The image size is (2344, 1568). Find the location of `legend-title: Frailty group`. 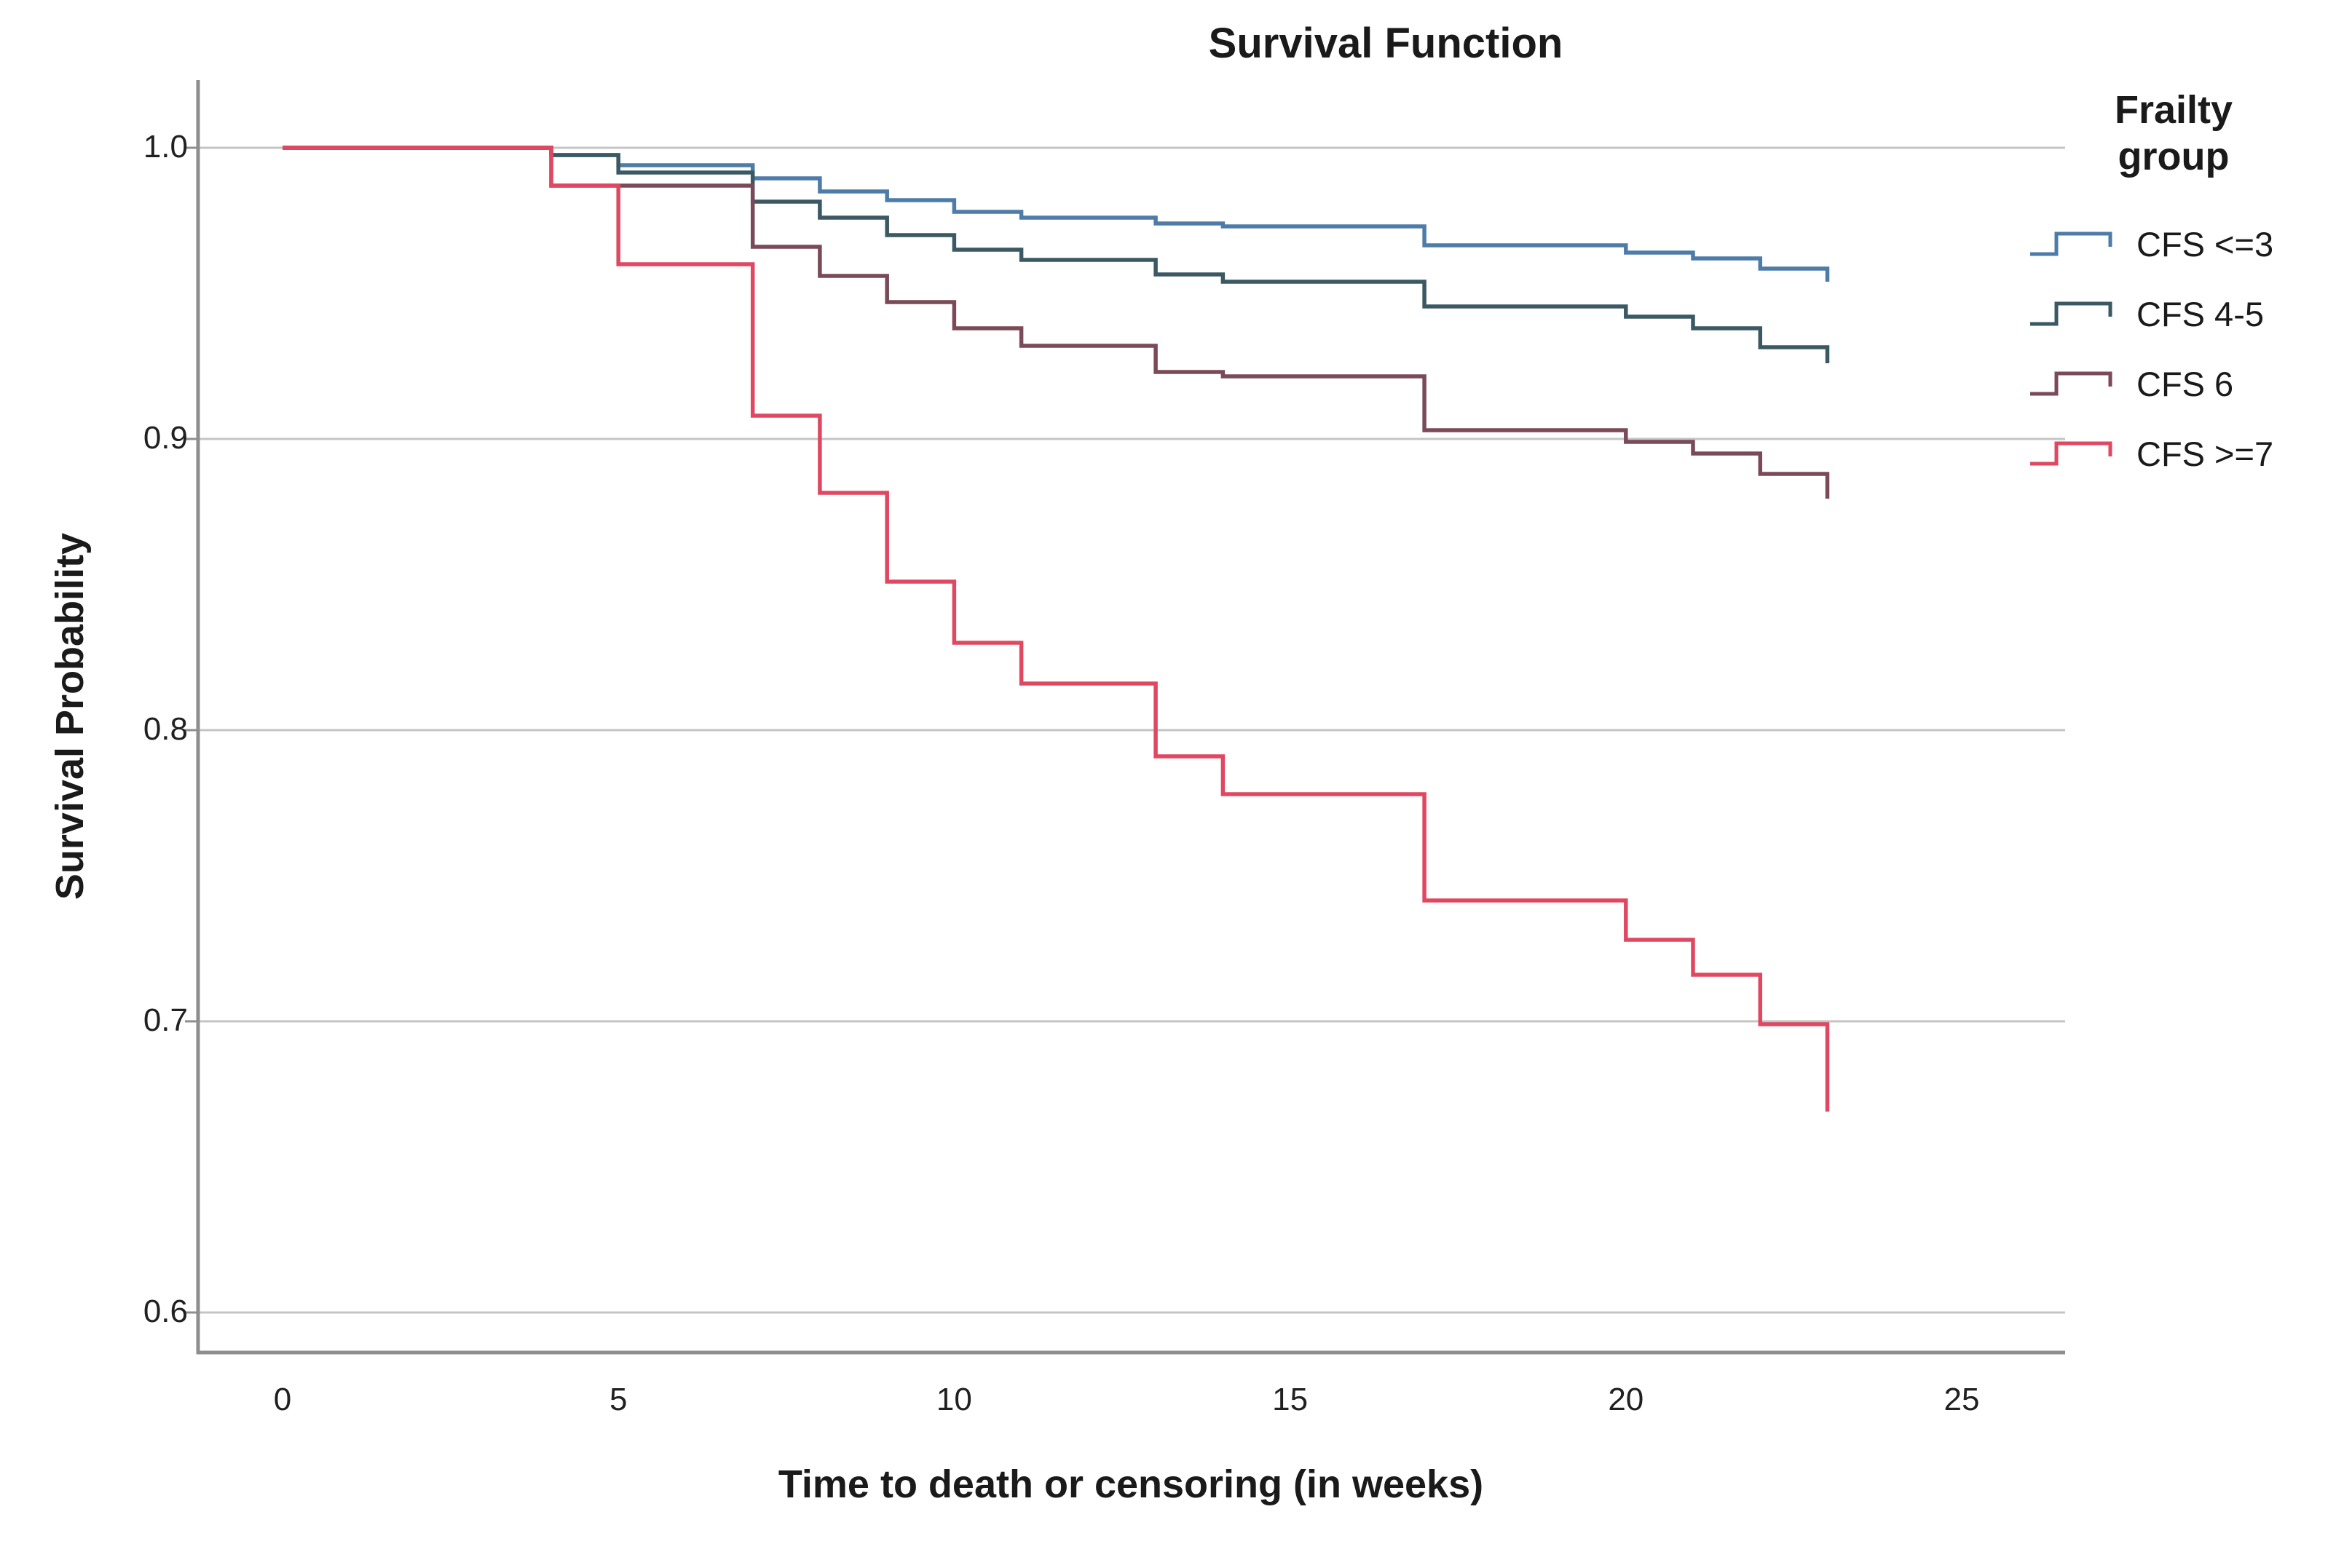

legend-title: Frailty group is located at coordinates (2173, 133).